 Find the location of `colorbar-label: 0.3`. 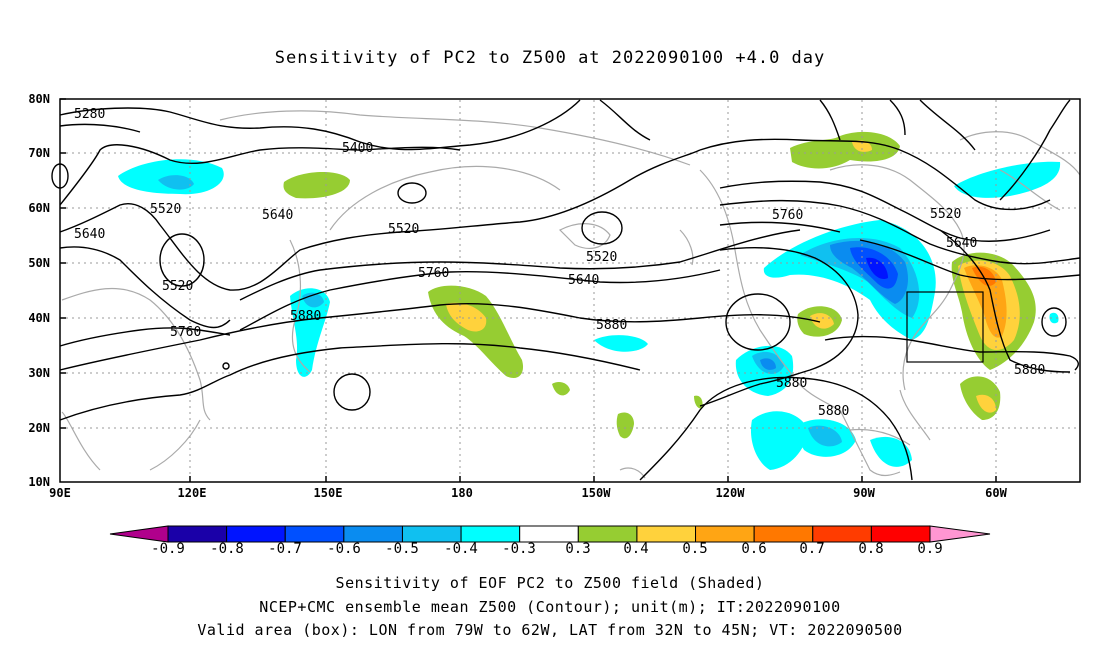

colorbar-label: 0.3 is located at coordinates (578, 549).